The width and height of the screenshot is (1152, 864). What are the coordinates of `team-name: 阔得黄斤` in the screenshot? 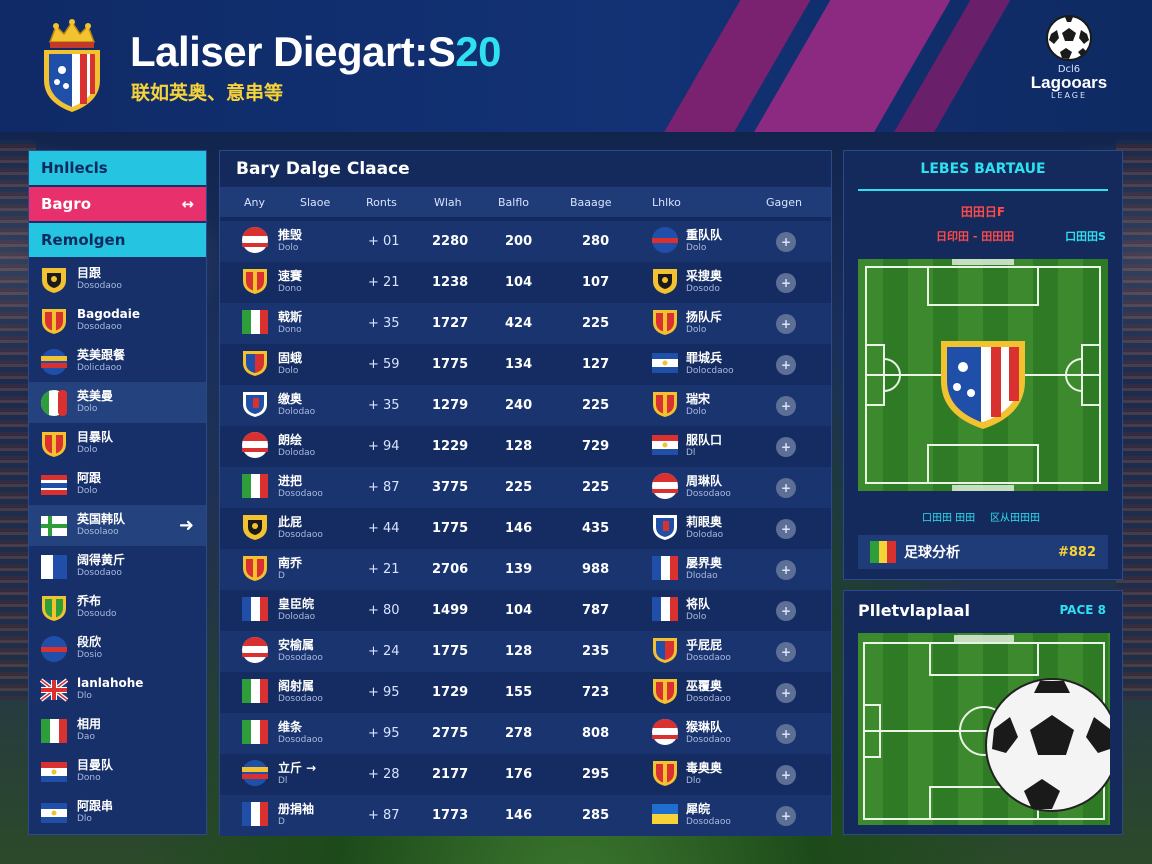 It's located at (101, 559).